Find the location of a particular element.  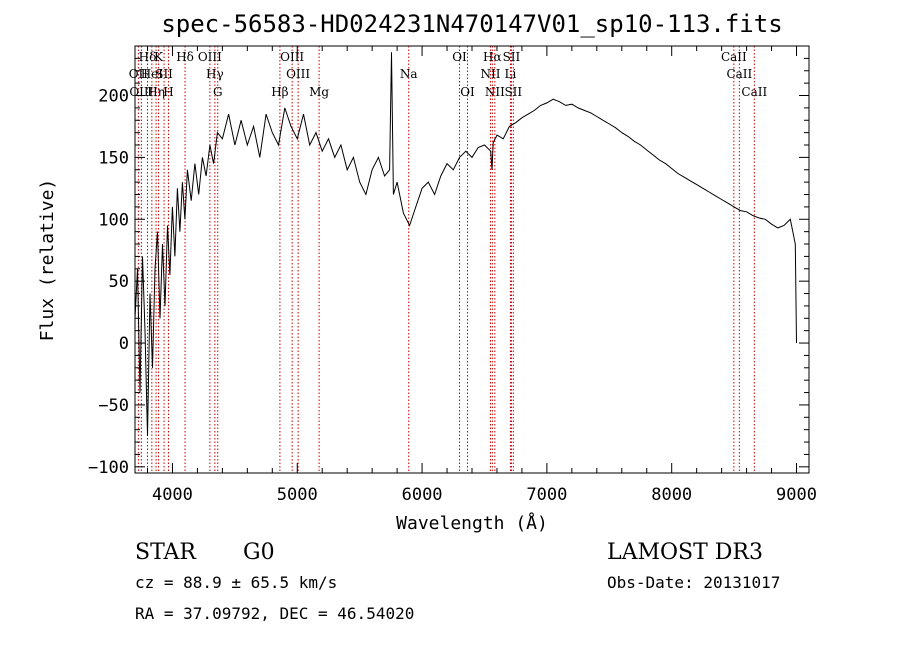

line-label: Mg is located at coordinates (319, 92).